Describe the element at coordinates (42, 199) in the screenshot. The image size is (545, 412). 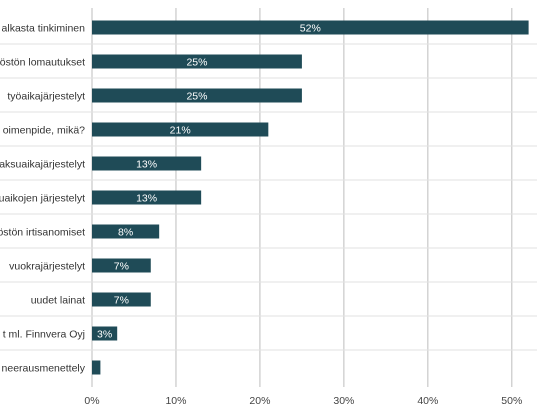
I see `category-label: uaikojen järjestelyt` at that location.